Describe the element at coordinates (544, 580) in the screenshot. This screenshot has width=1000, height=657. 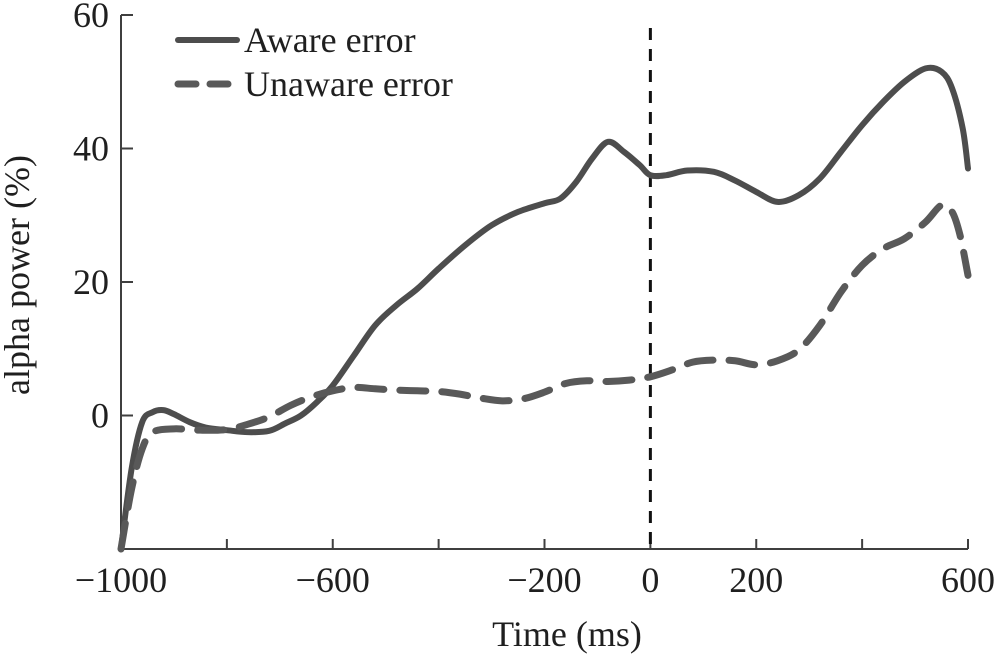
I see `x-tick-label: −200` at that location.